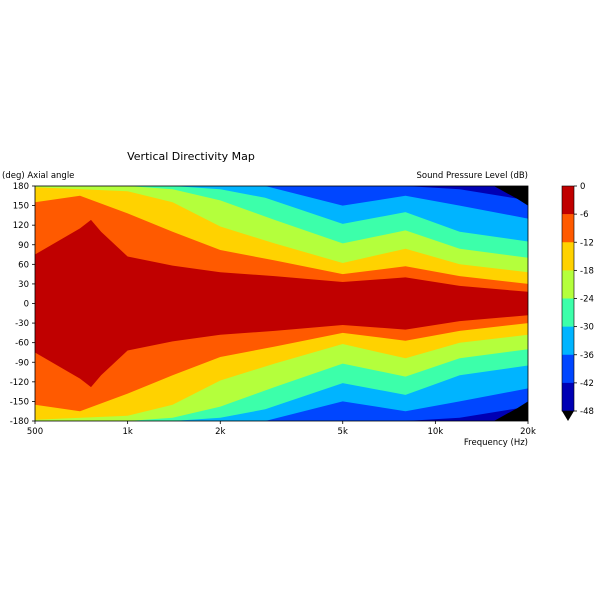 This screenshot has height=604, width=600. I want to click on y-tick-label: -30, so click(22, 324).